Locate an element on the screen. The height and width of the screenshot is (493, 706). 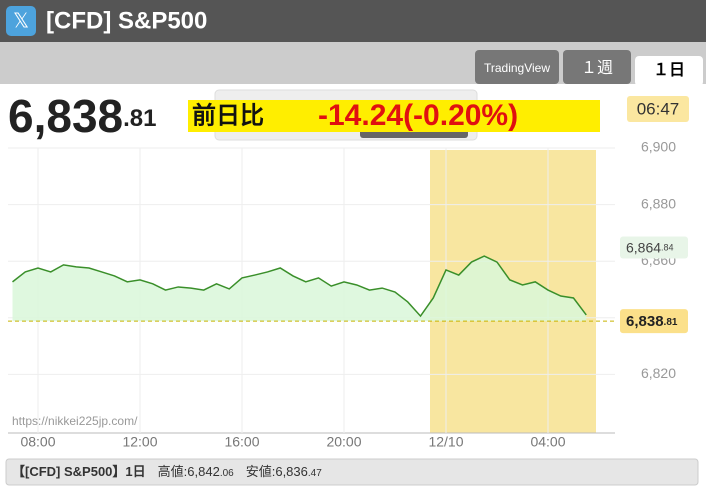
price-marker-label: 6,838.81 is located at coordinates (652, 321).